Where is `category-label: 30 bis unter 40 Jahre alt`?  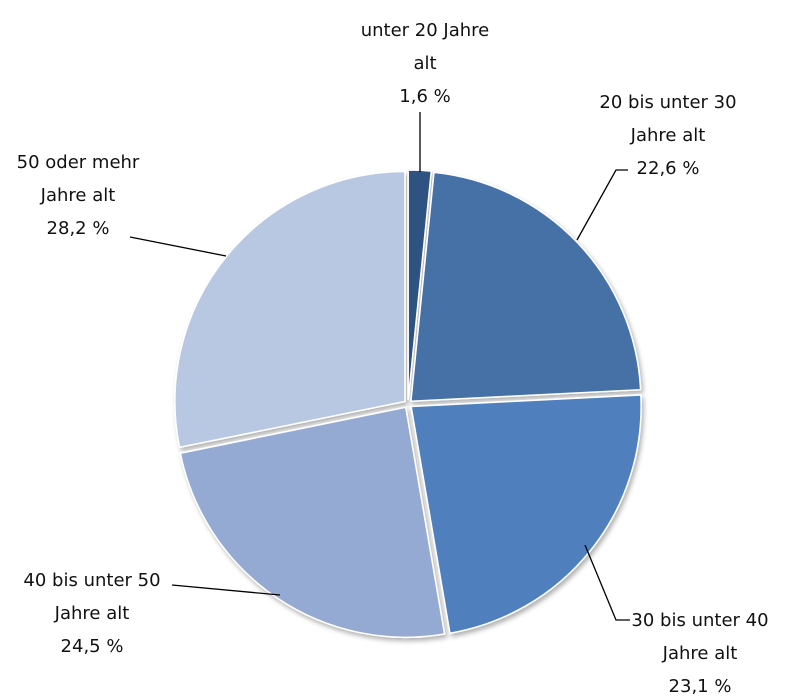 category-label: 30 bis unter 40 Jahre alt is located at coordinates (700, 637).